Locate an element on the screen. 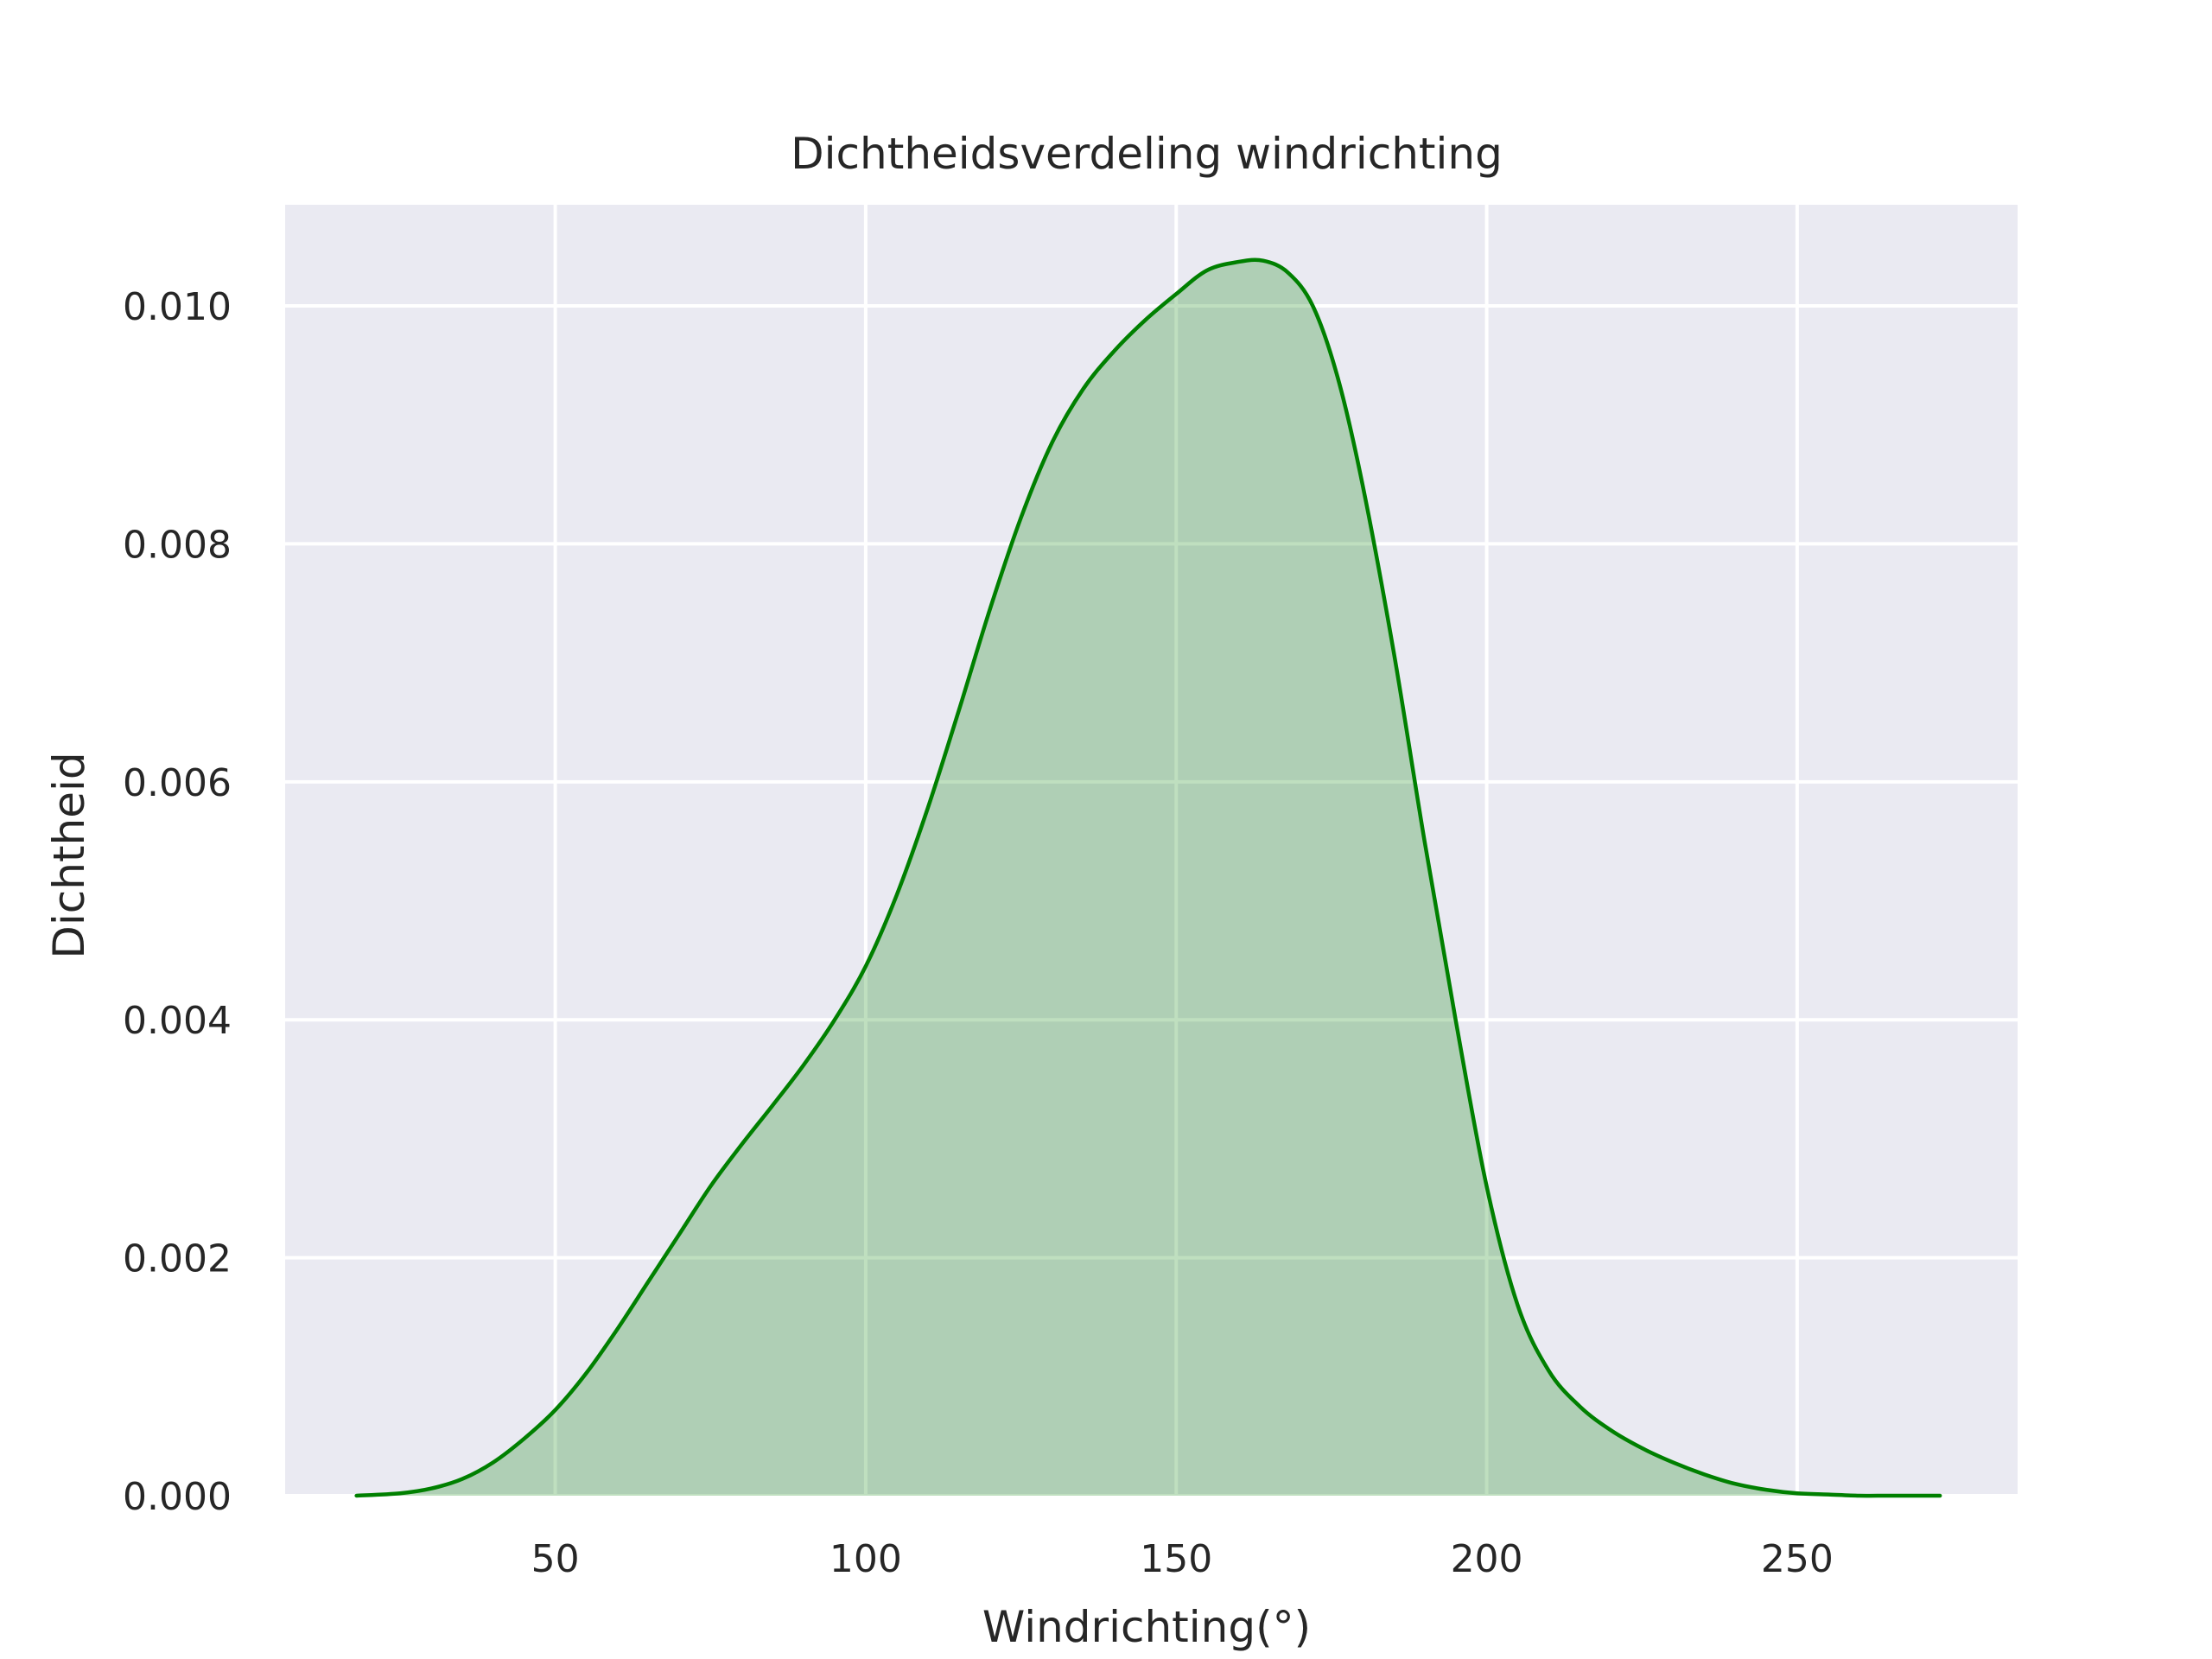 The image size is (2212, 1659). x-tick-label: 100 is located at coordinates (866, 1559).